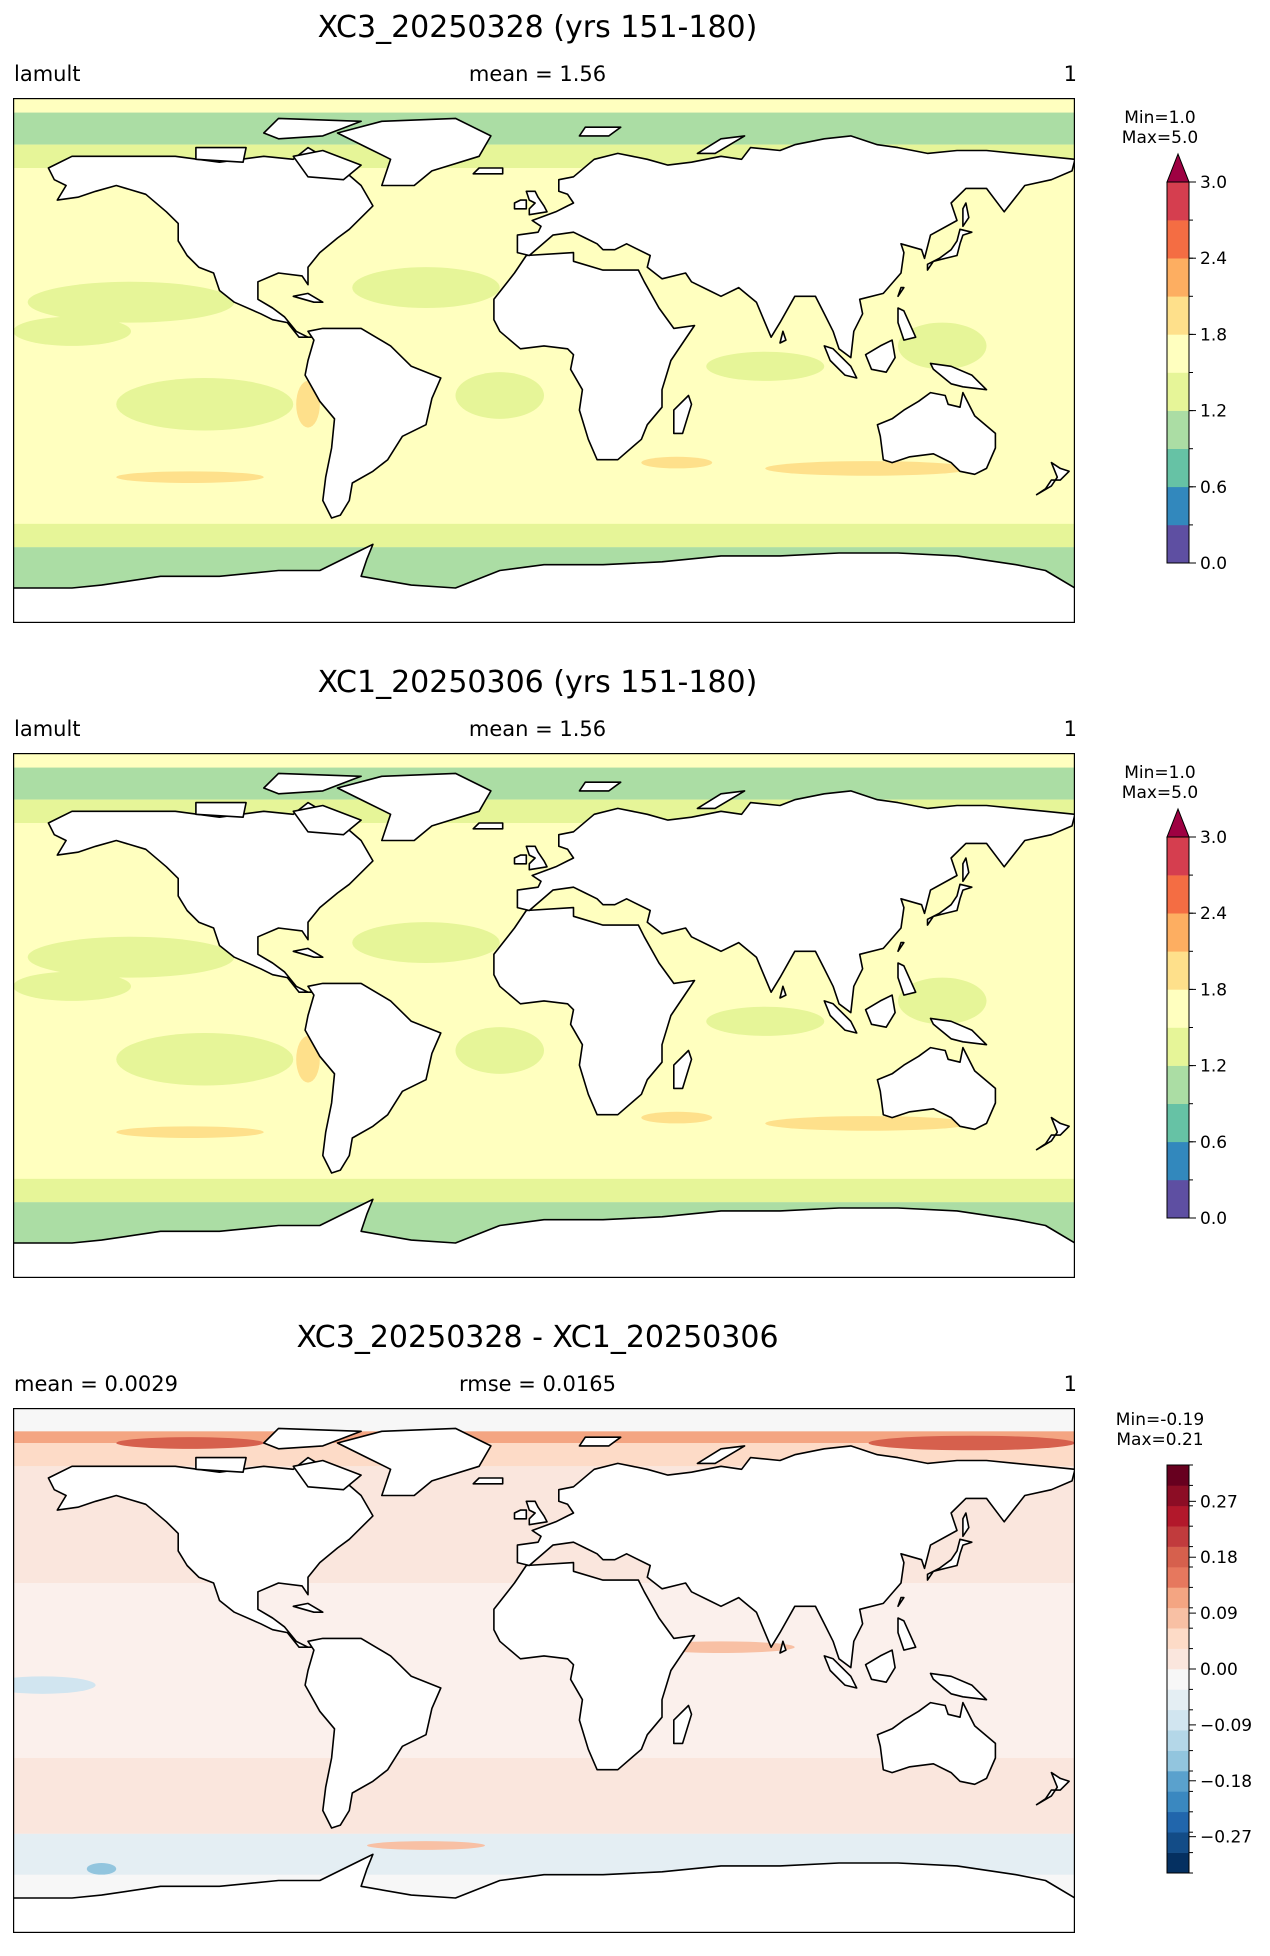  Describe the element at coordinates (1160, 773) in the screenshot. I see `colorbar-min: Min=1.0` at that location.